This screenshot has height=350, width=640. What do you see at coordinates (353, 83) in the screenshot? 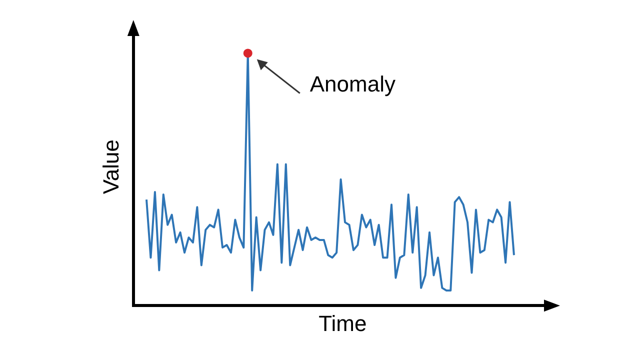
I see `annotation: Anomaly` at bounding box center [353, 83].